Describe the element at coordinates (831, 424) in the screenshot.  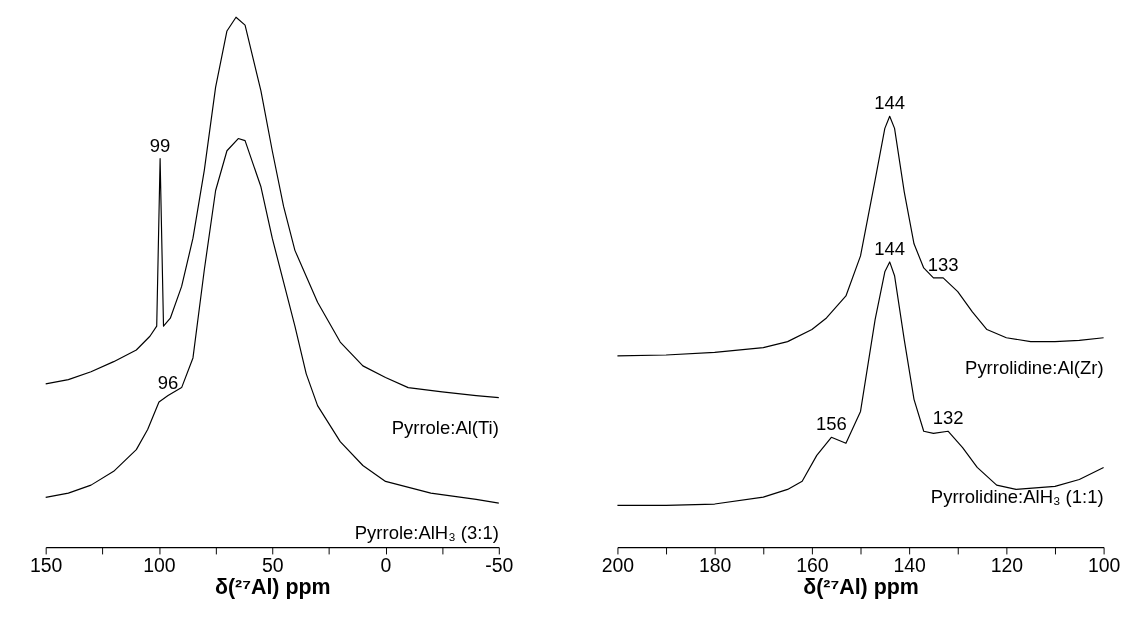
I see `annotation: 156` at that location.